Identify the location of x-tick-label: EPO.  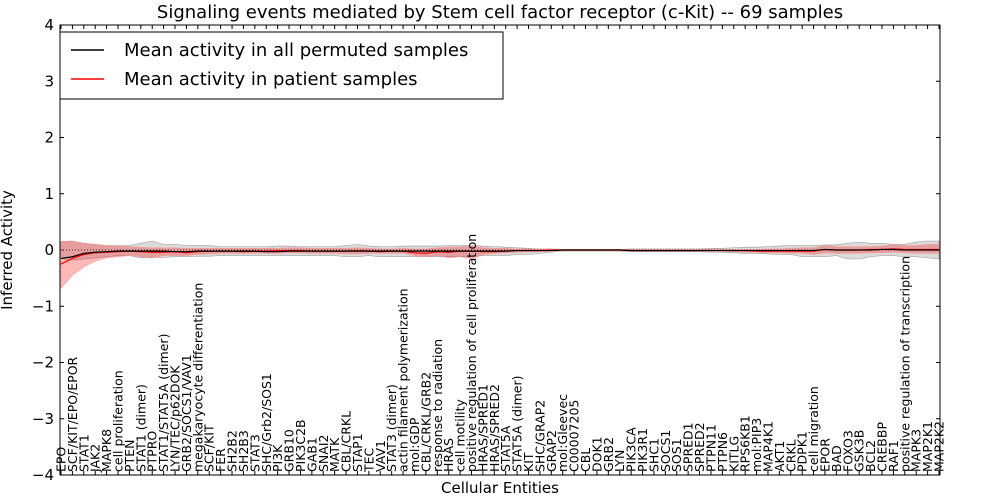
(61, 459).